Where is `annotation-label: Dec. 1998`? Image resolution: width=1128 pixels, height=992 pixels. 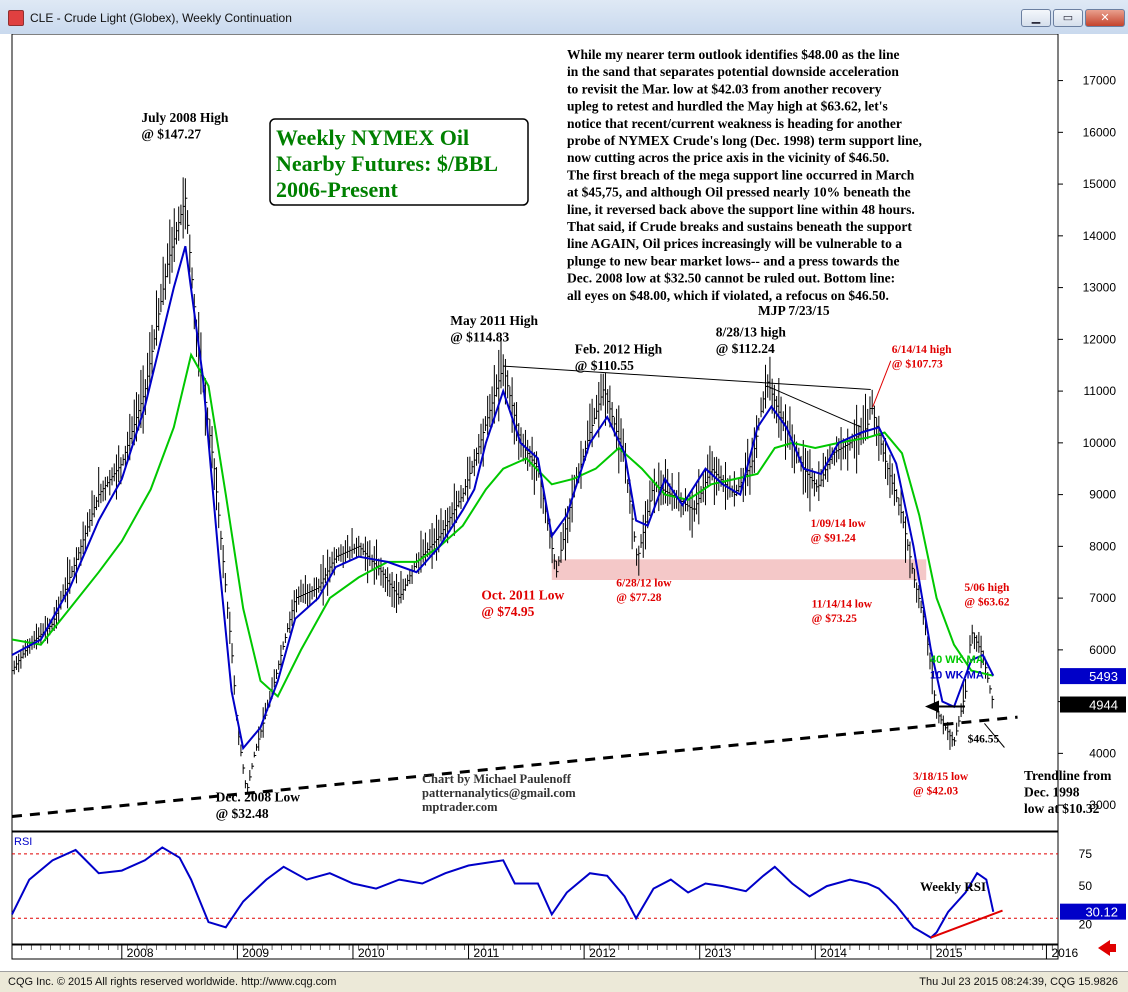
annotation-label: Dec. 1998 is located at coordinates (1052, 792).